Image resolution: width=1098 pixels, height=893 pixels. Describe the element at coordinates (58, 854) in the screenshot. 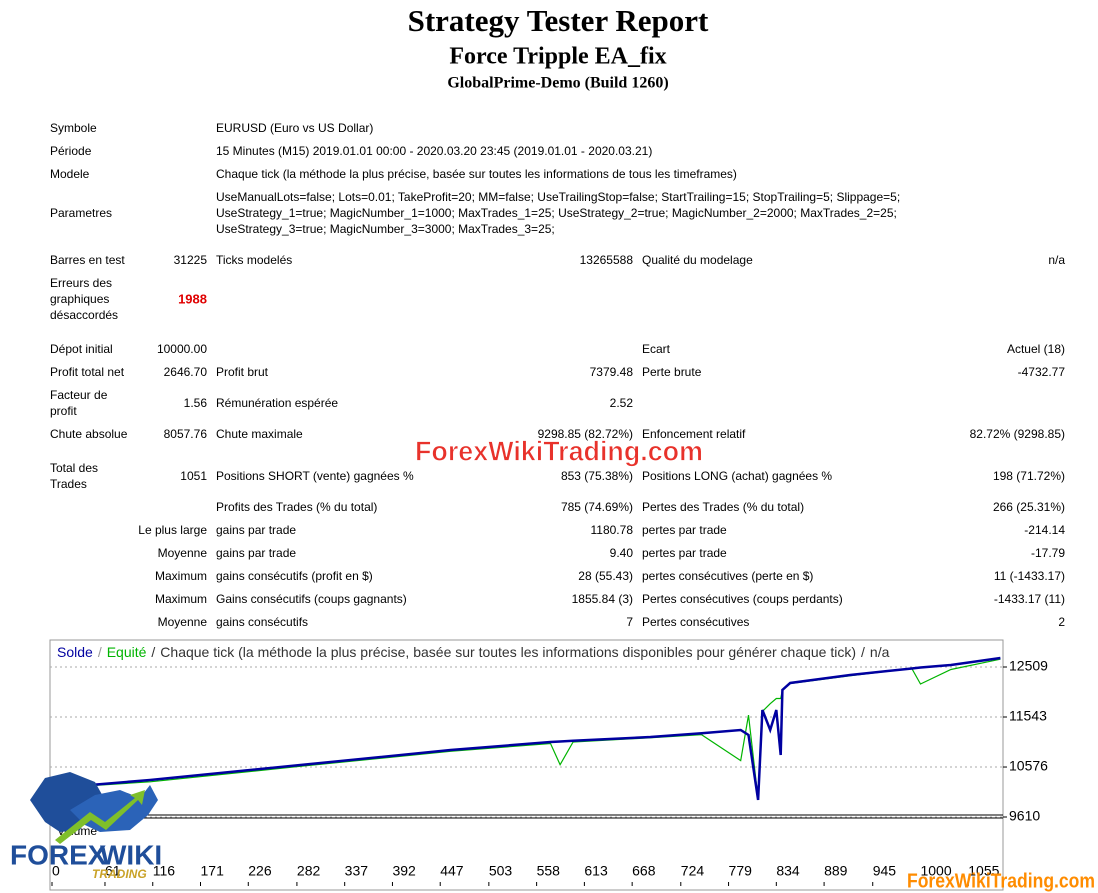

I see `logo-name: FOREX` at that location.